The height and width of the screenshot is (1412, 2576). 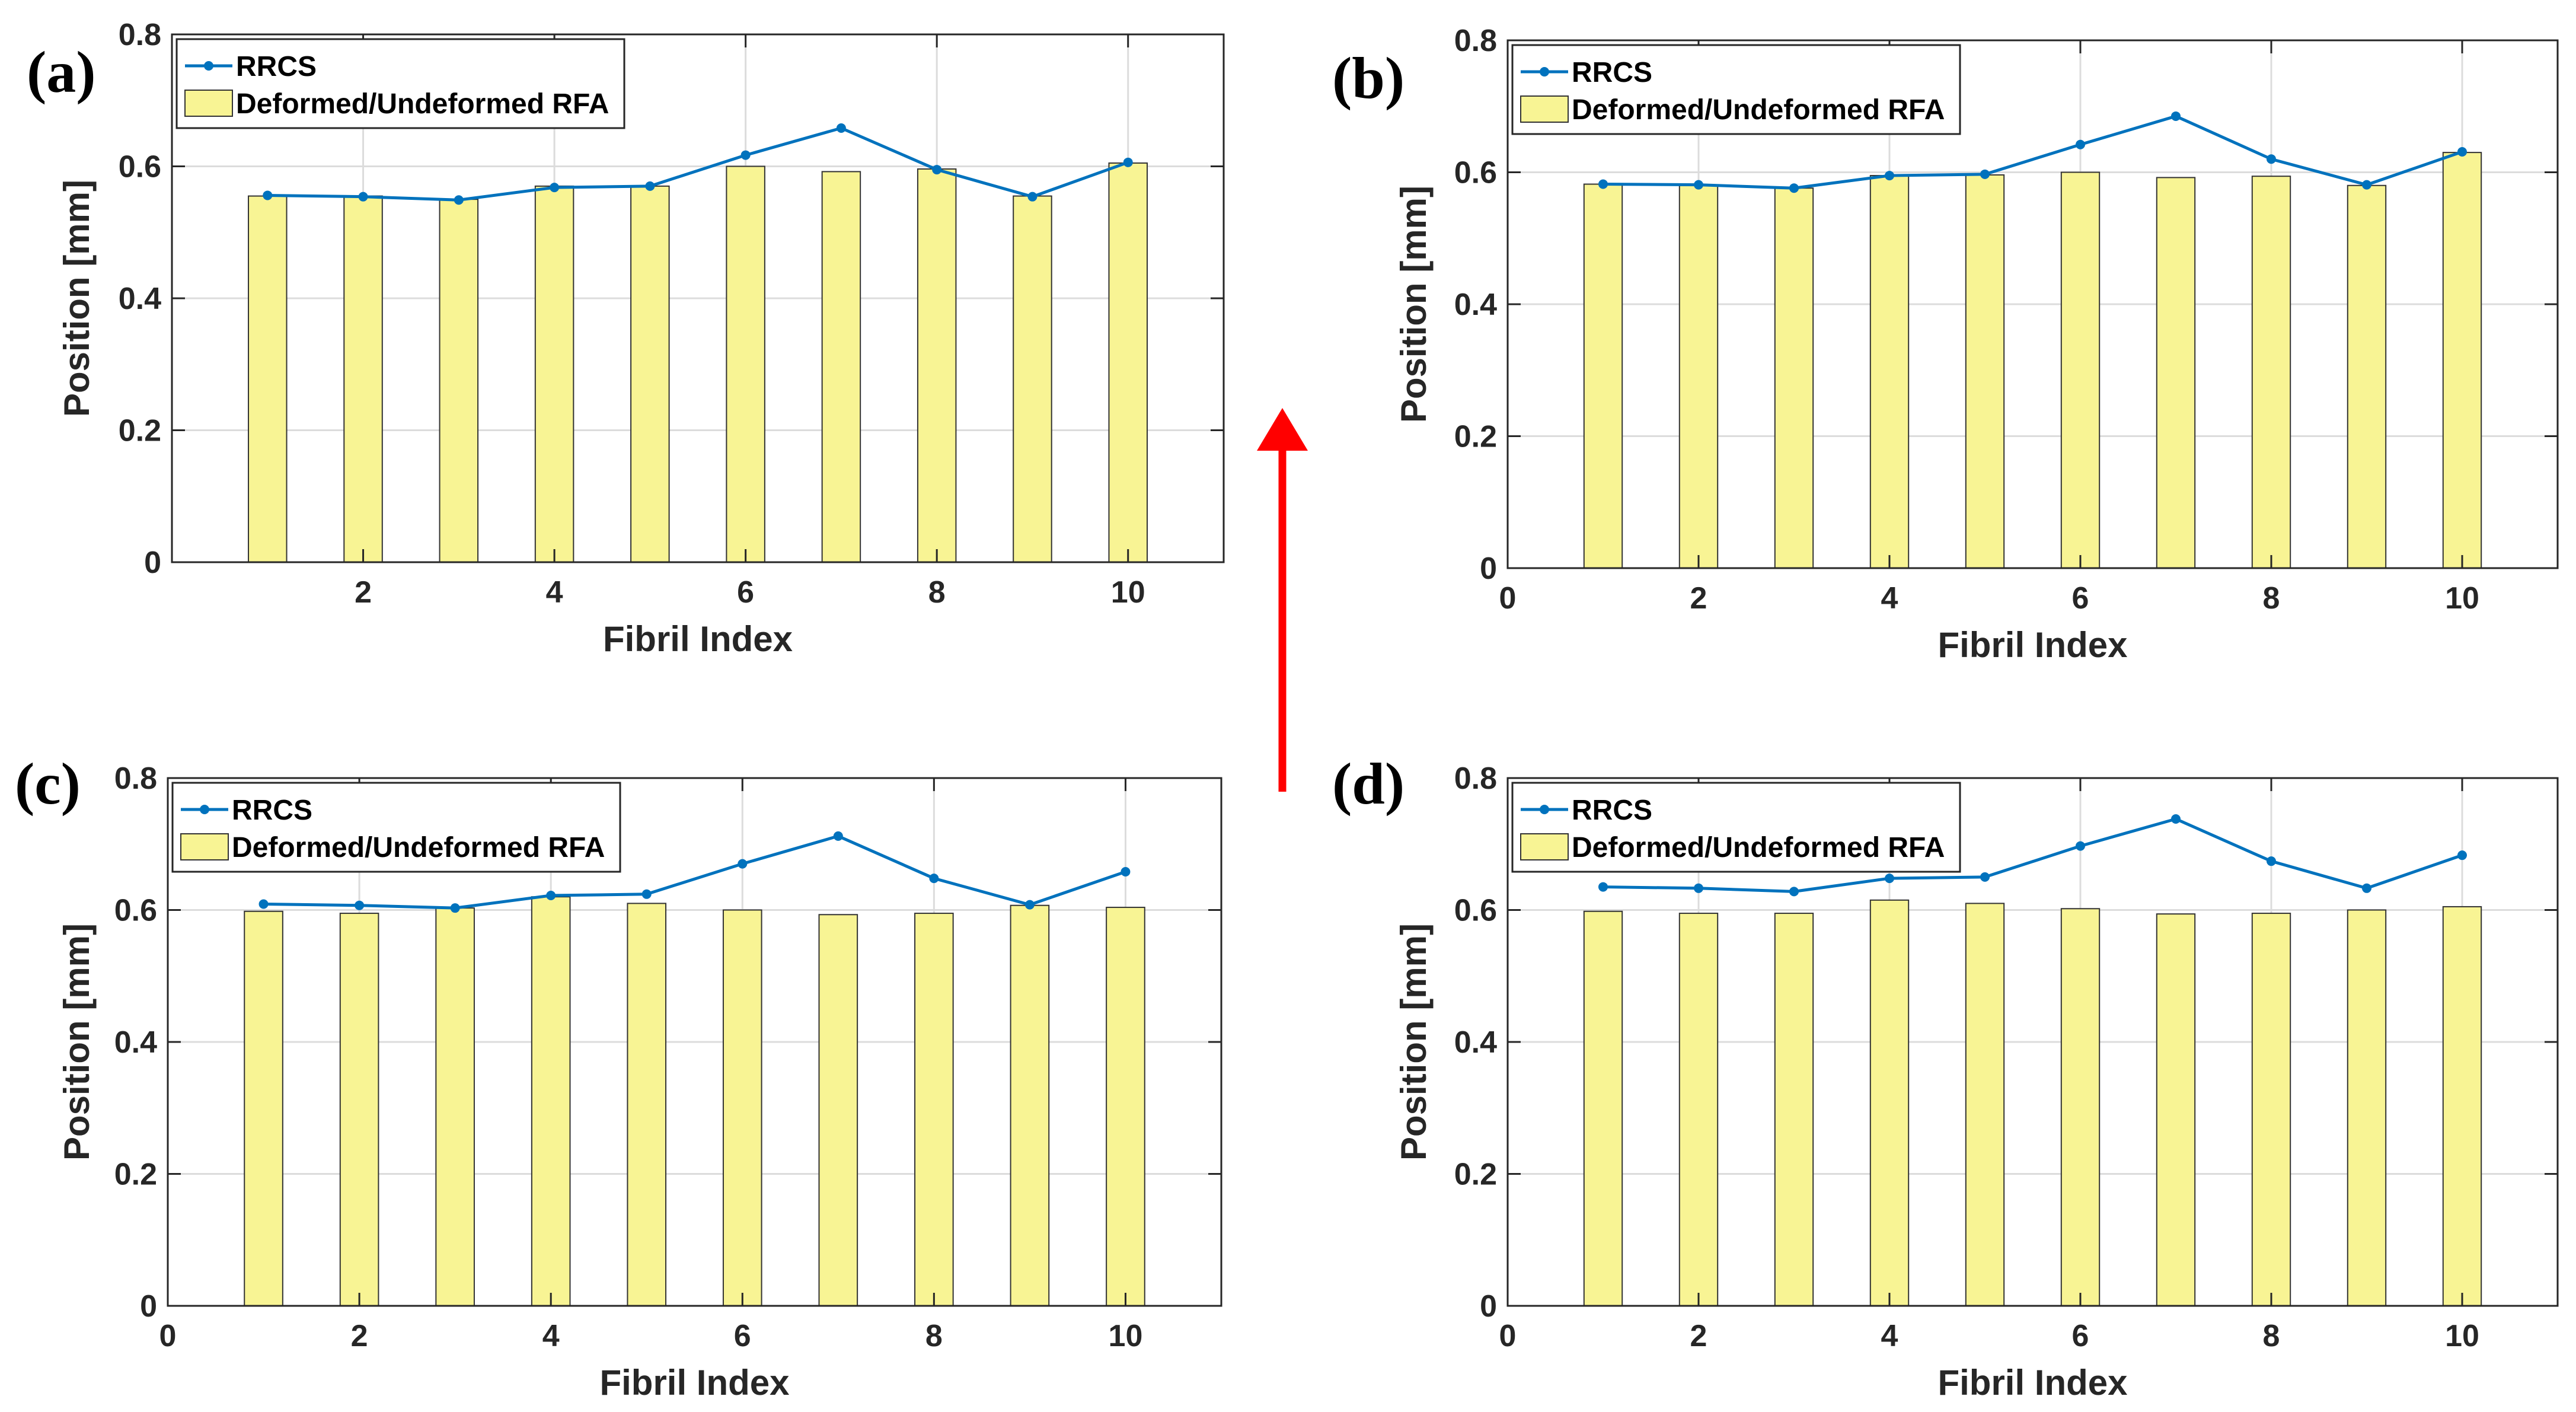 What do you see at coordinates (363, 592) in the screenshot?
I see `x-tick-label: 2` at bounding box center [363, 592].